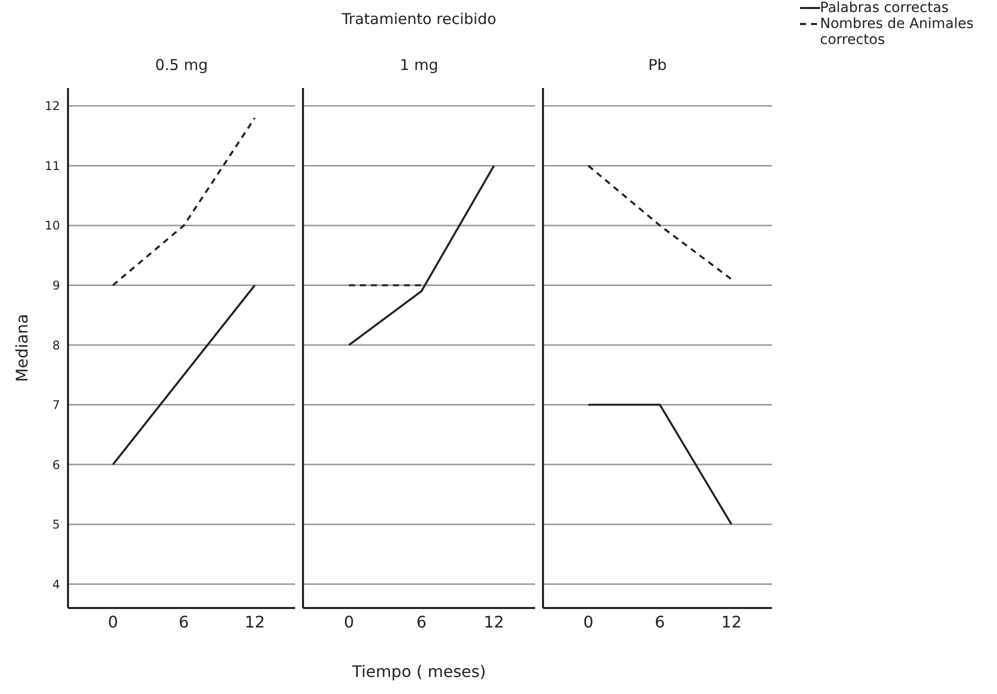  Describe the element at coordinates (22, 348) in the screenshot. I see `y-axis-title: Mediana` at that location.